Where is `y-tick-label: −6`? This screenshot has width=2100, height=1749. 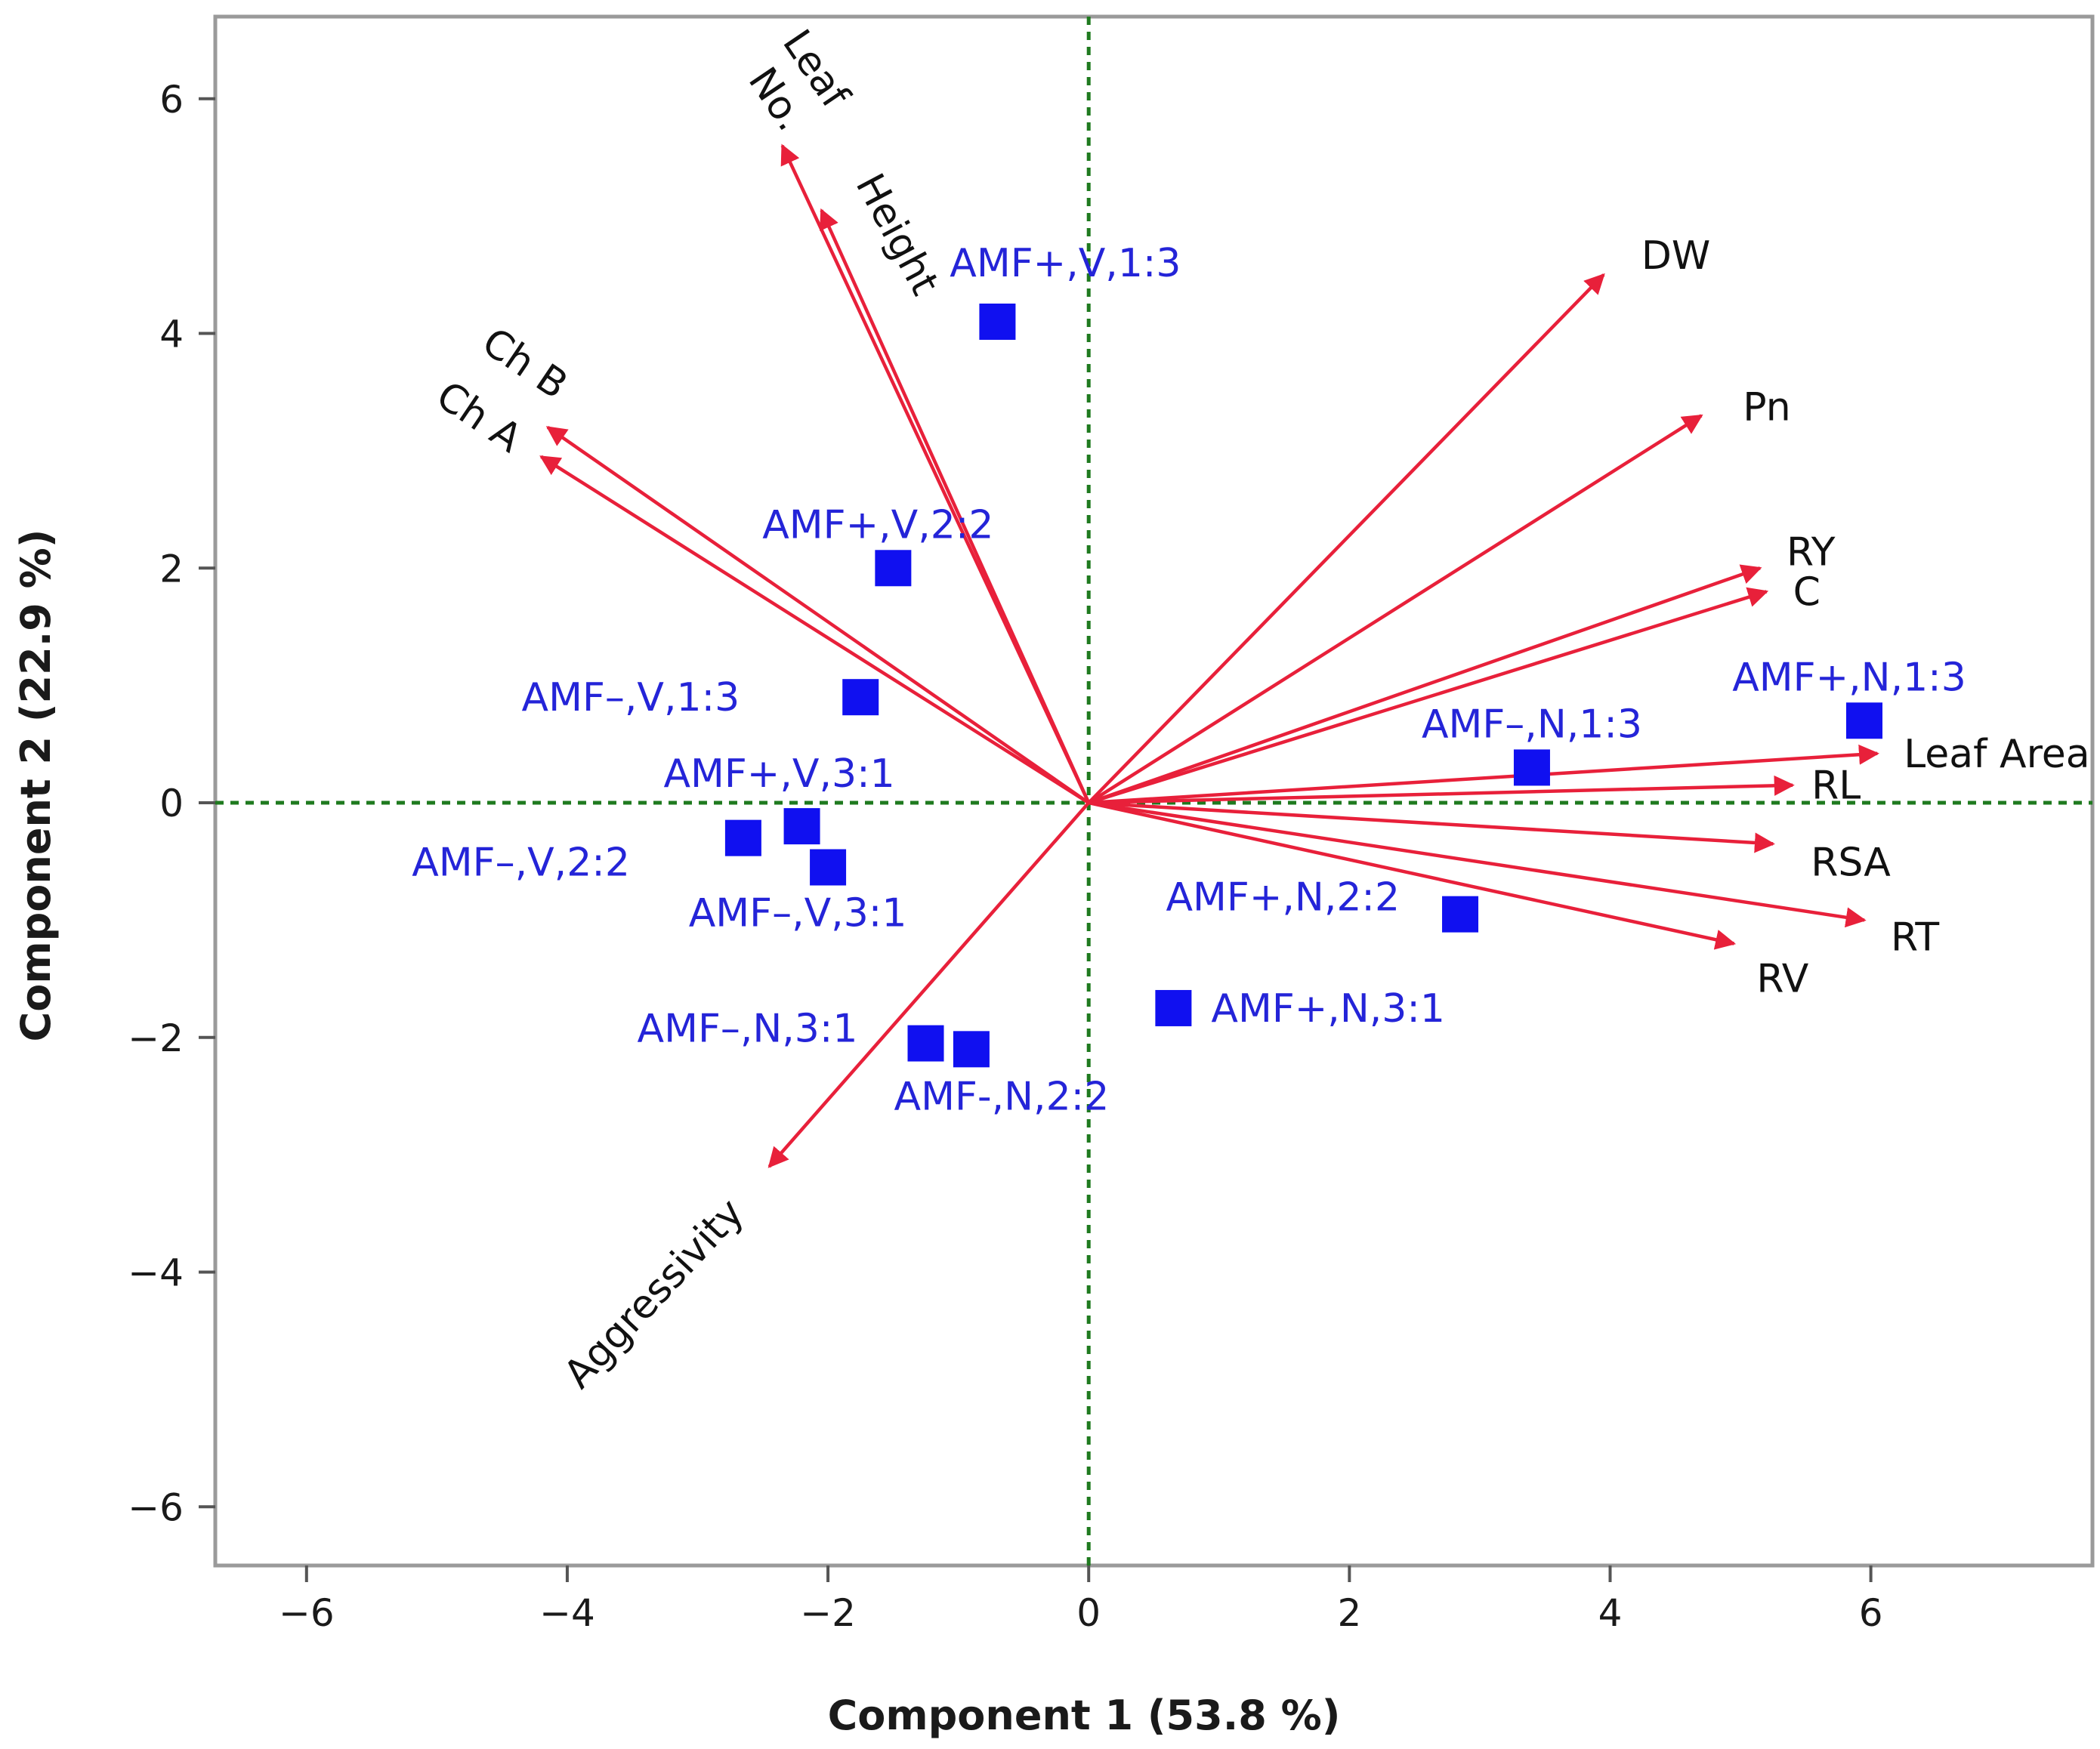
y-tick-label: −6 is located at coordinates (156, 1507).